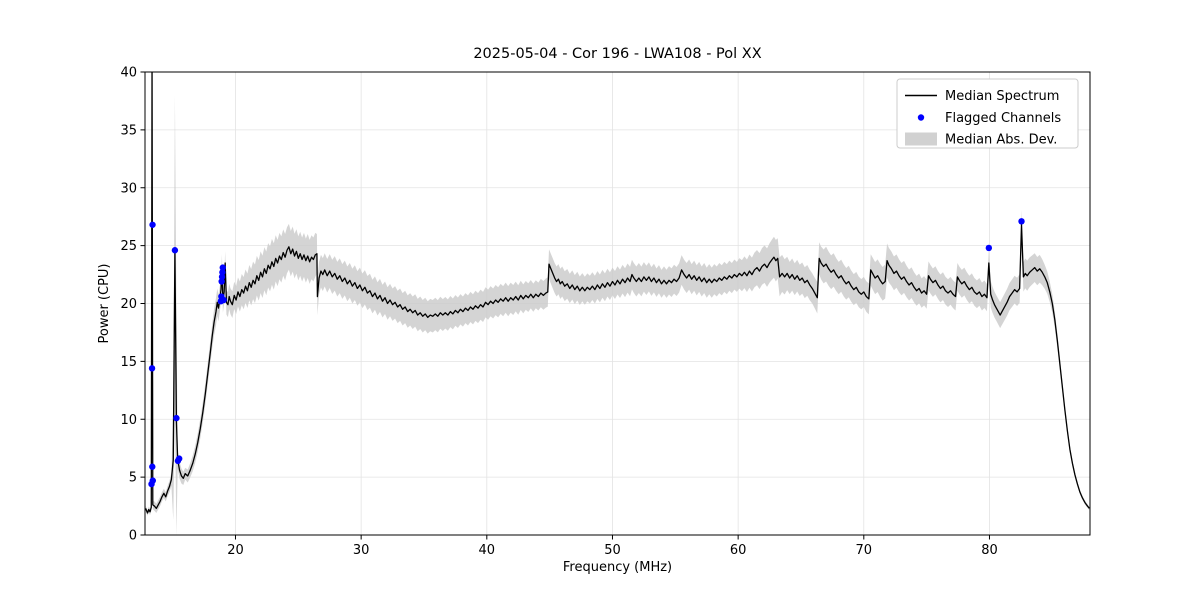  Describe the element at coordinates (128, 420) in the screenshot. I see `tick-label-y-10: 10` at that location.